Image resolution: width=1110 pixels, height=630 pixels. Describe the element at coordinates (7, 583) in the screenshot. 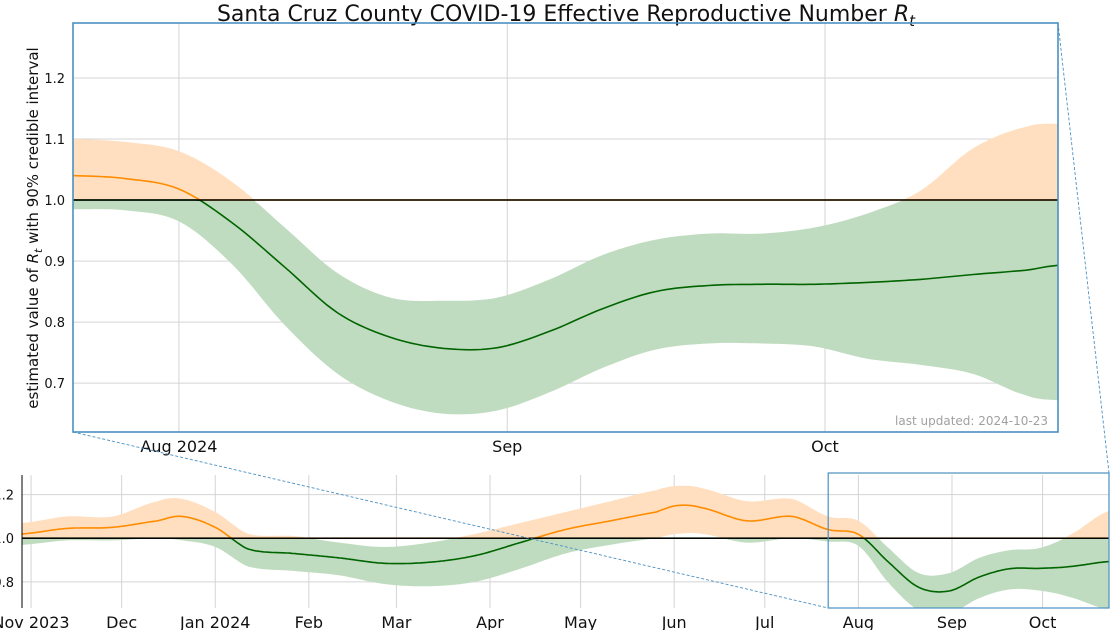

I see `overview-y-tick-label: 0.8` at that location.